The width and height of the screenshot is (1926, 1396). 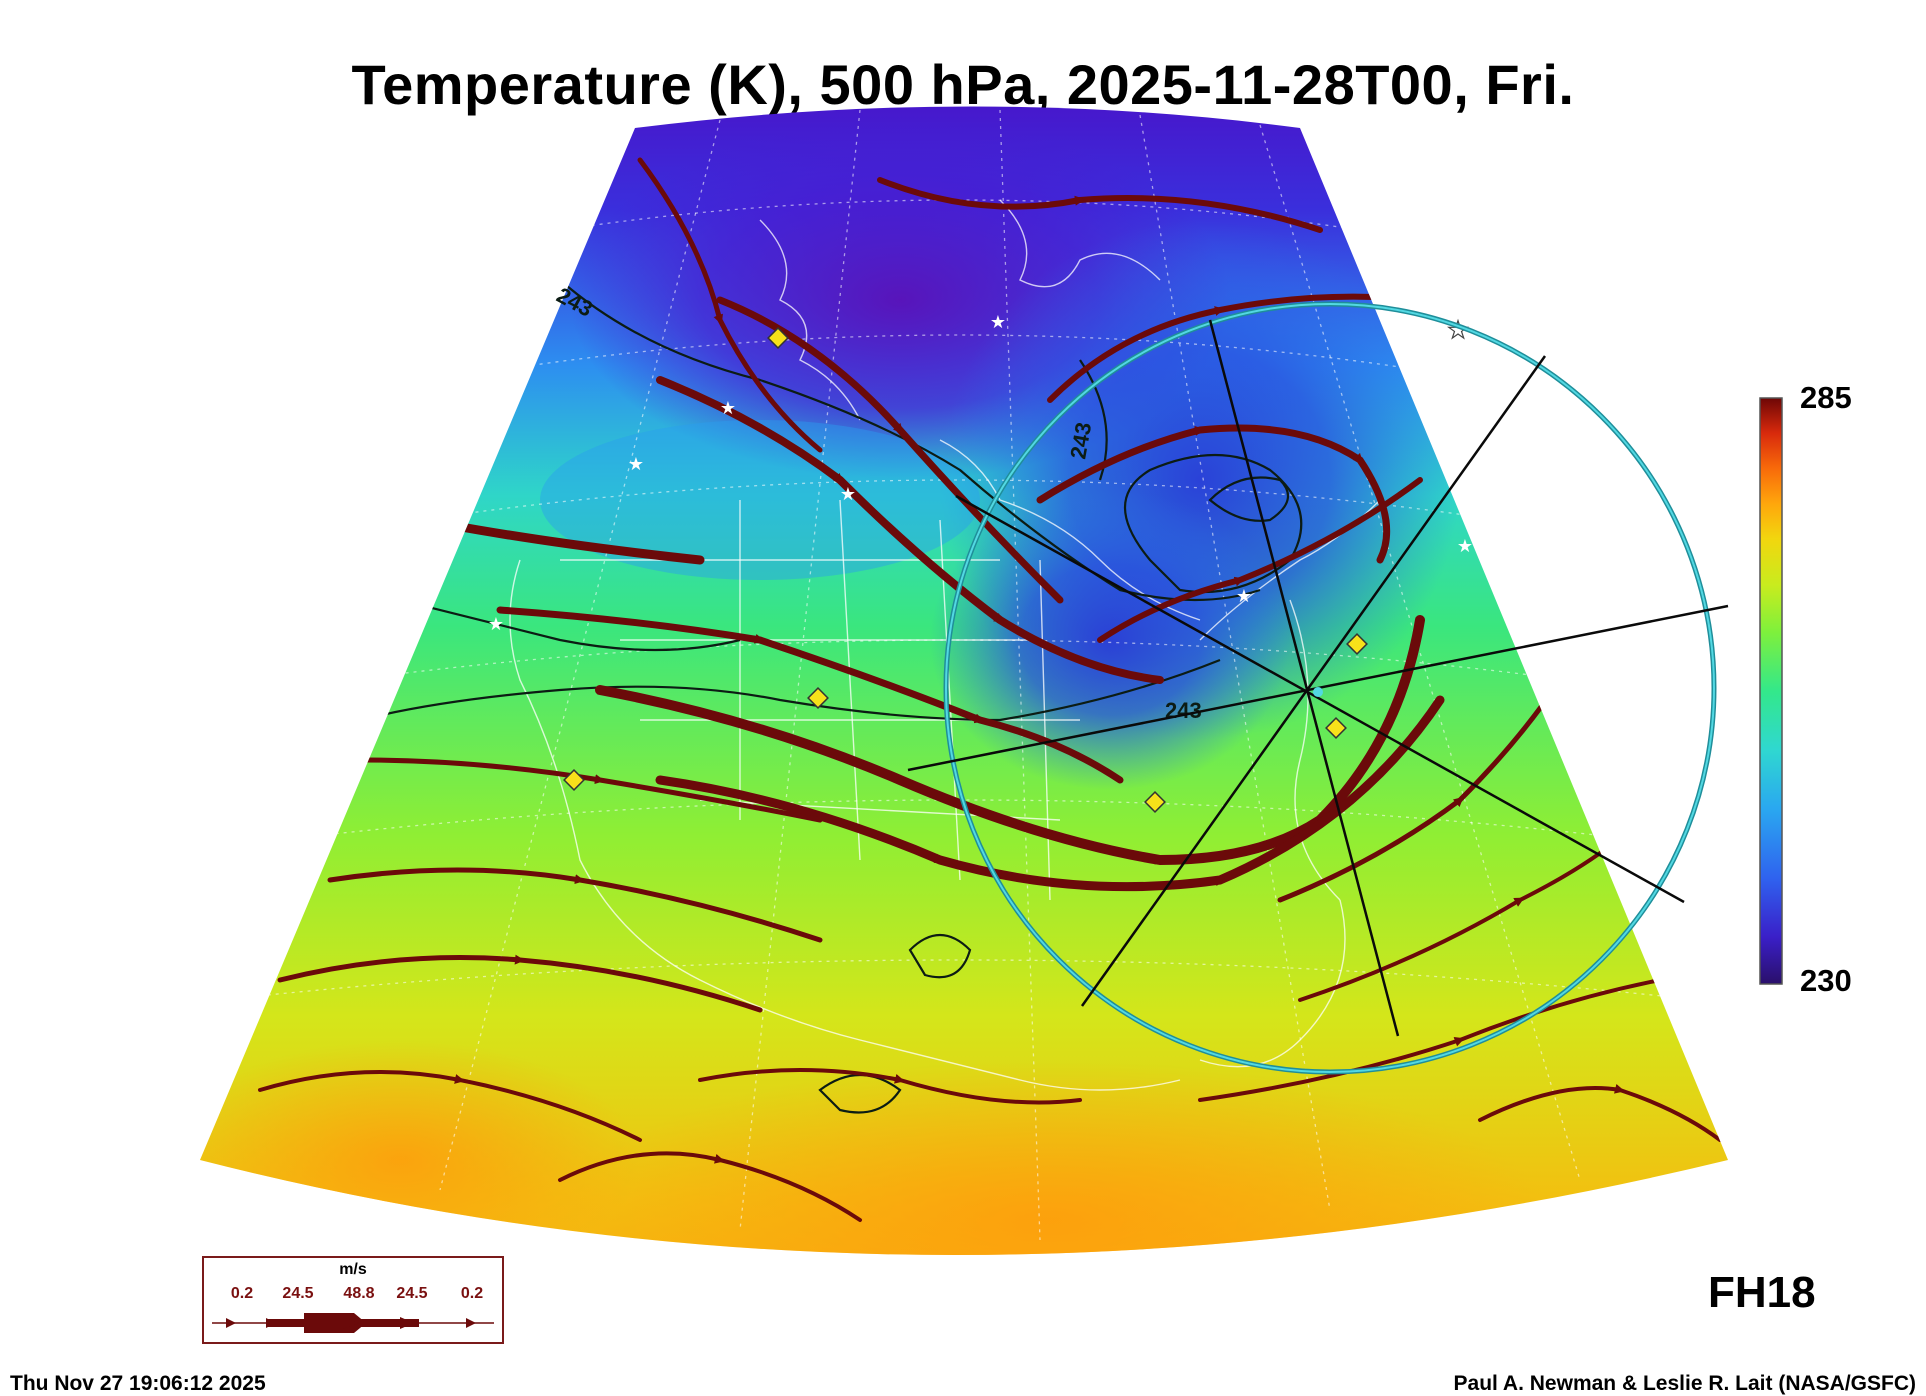 I want to click on legend-unit: m/s, so click(x=353, y=1269).